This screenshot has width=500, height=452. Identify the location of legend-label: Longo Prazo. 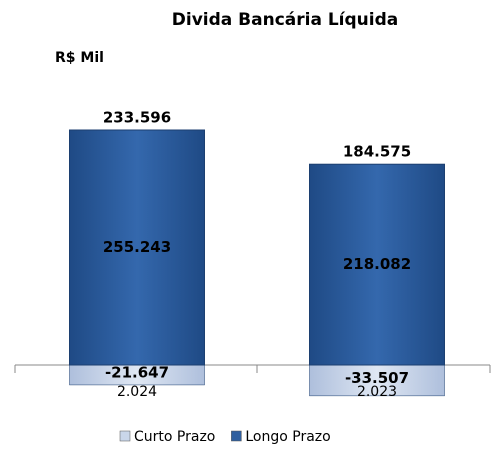
(287, 437).